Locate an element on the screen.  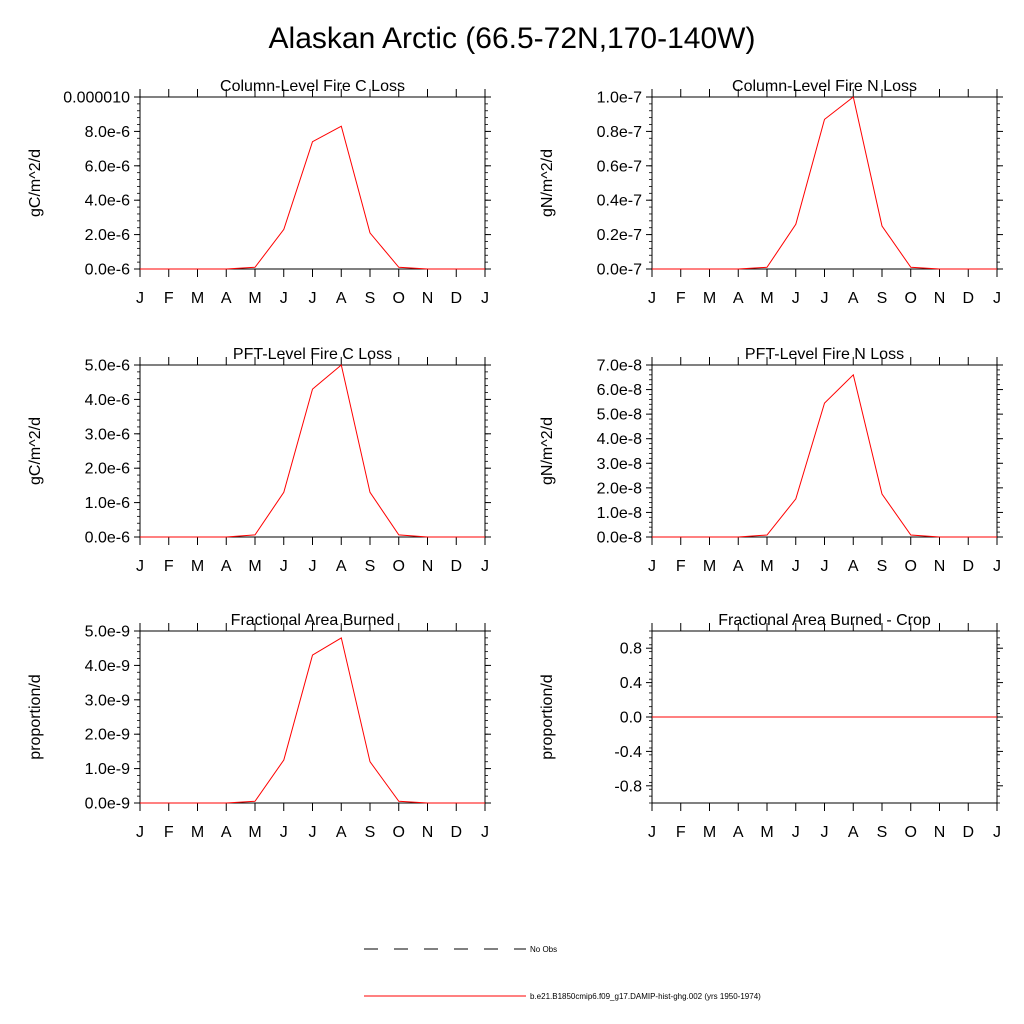
y-tick-label: 5.0e-8 is located at coordinates (619, 415).